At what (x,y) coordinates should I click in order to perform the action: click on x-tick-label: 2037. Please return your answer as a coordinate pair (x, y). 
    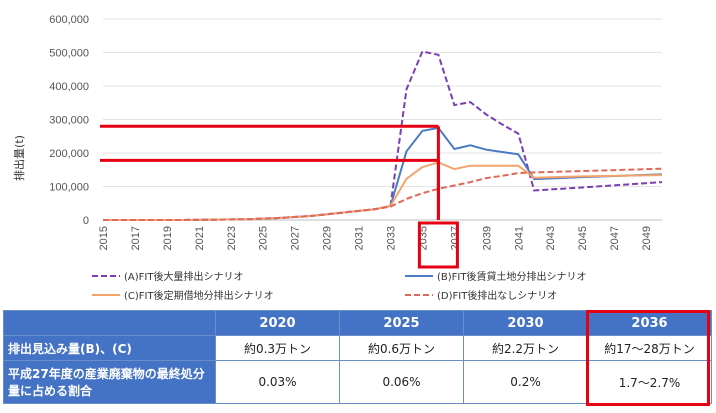
    Looking at the image, I should click on (455, 238).